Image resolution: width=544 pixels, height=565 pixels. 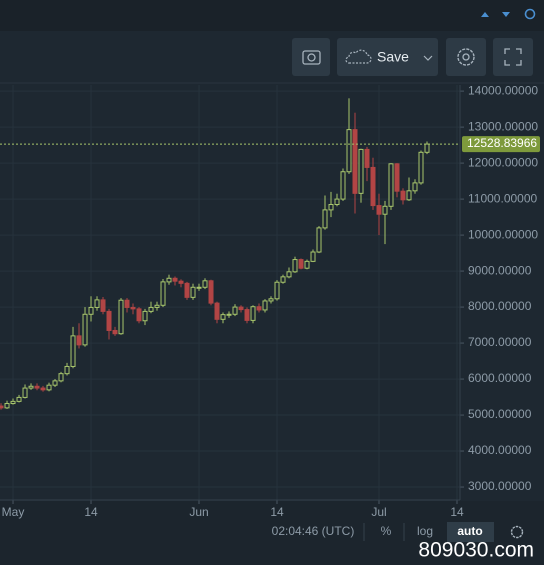 What do you see at coordinates (500, 450) in the screenshot?
I see `y-tick-label: 4000.00000` at bounding box center [500, 450].